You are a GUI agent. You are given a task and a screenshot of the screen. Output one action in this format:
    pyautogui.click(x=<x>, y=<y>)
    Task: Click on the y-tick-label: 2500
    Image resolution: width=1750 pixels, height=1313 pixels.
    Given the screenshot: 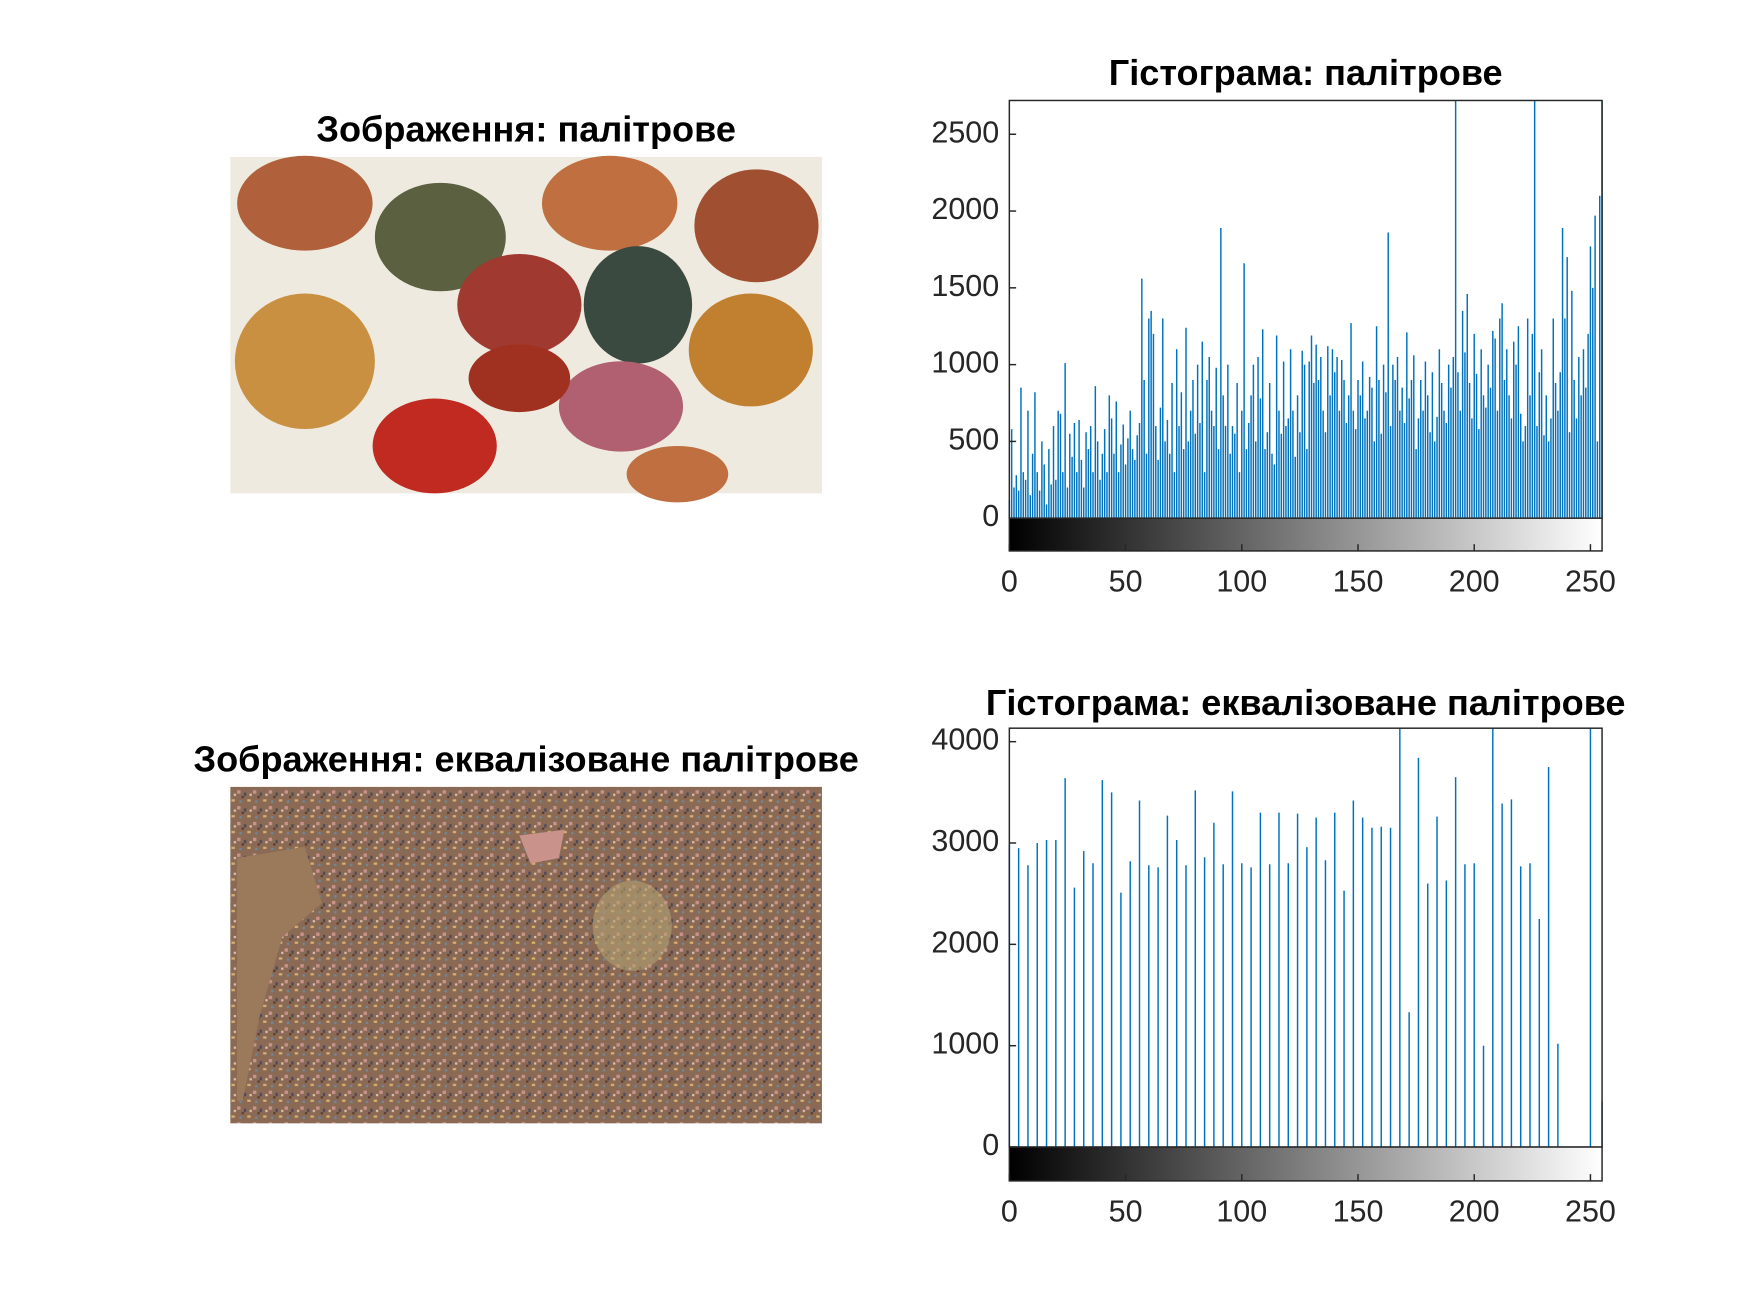 What is the action you would take?
    pyautogui.click(x=965, y=132)
    